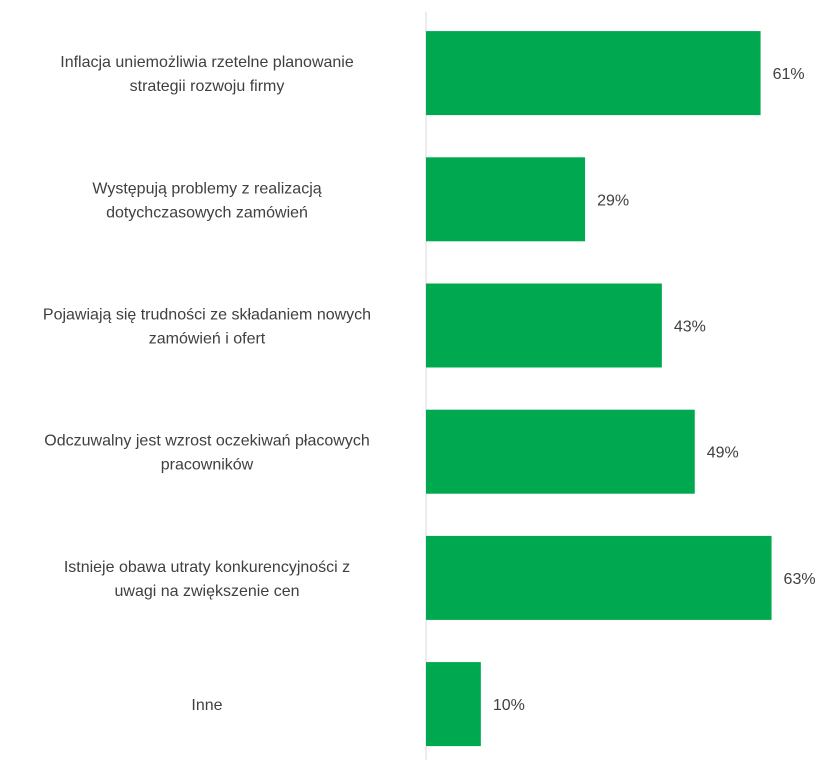 The image size is (819, 765). I want to click on value-label-0: 61%, so click(789, 74).